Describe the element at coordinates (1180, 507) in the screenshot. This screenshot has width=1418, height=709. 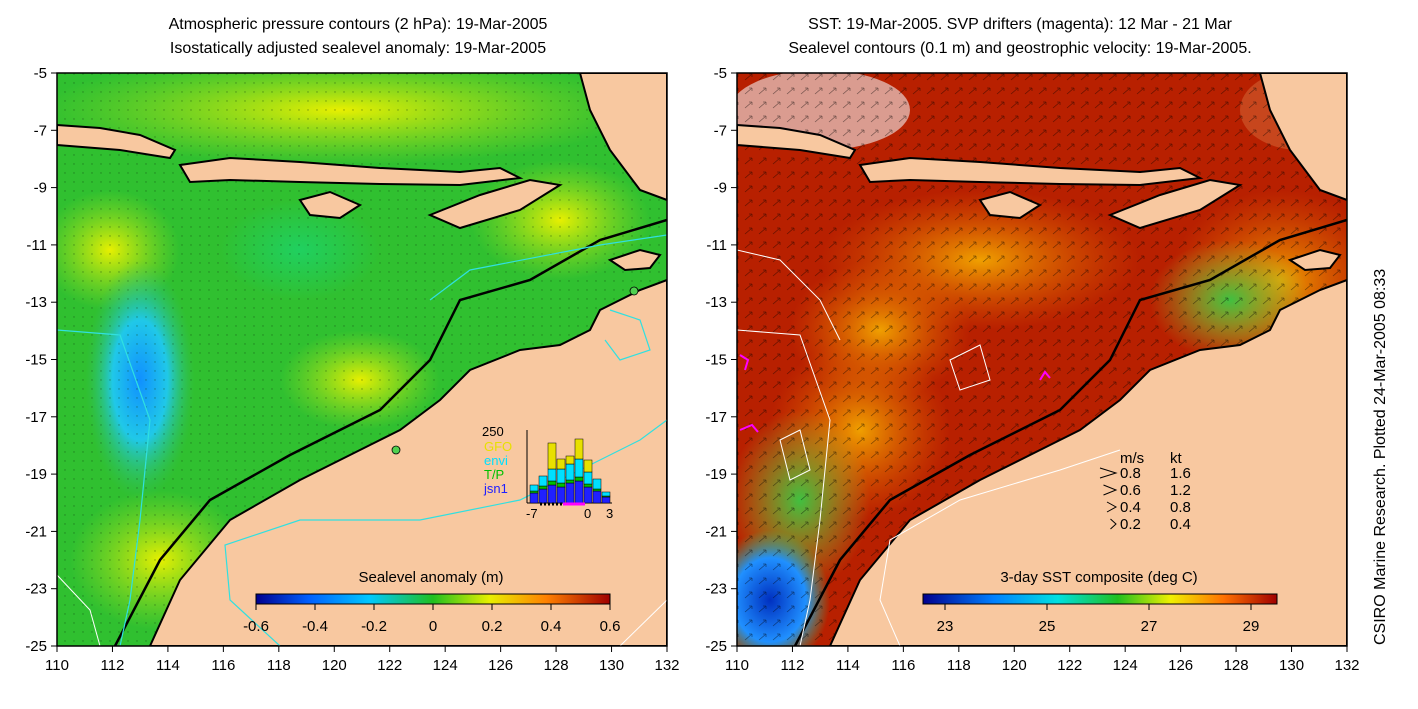
I see `velocity-kt-value: 0.8` at that location.